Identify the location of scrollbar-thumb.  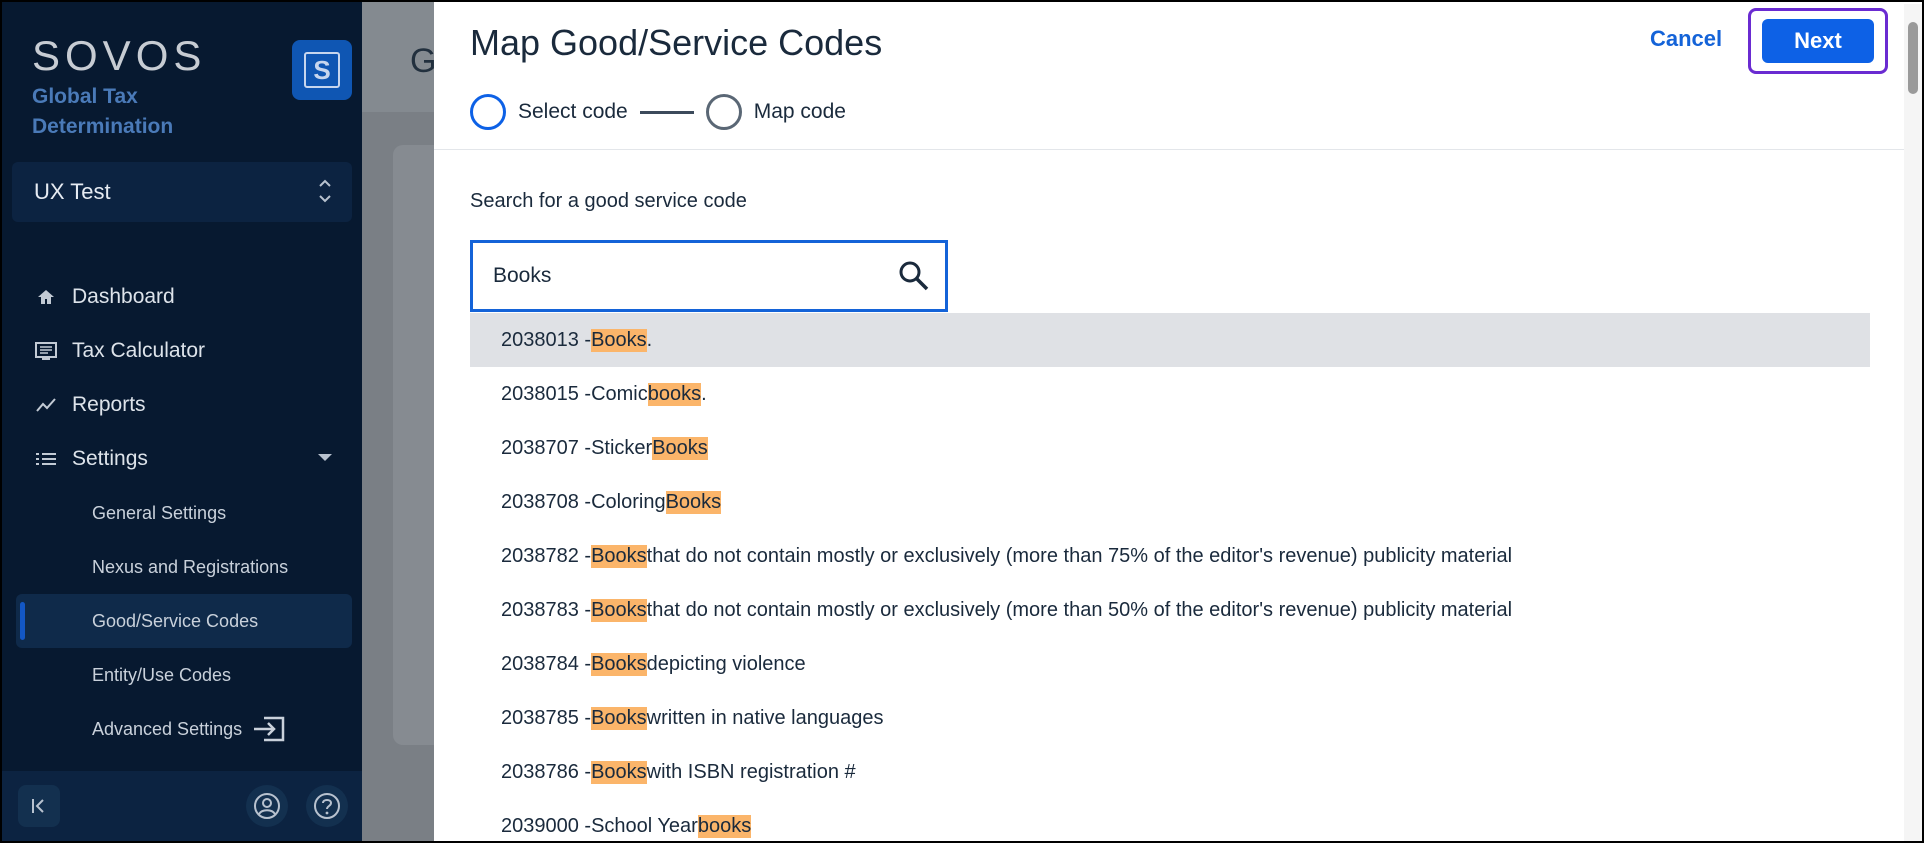
(1913, 58).